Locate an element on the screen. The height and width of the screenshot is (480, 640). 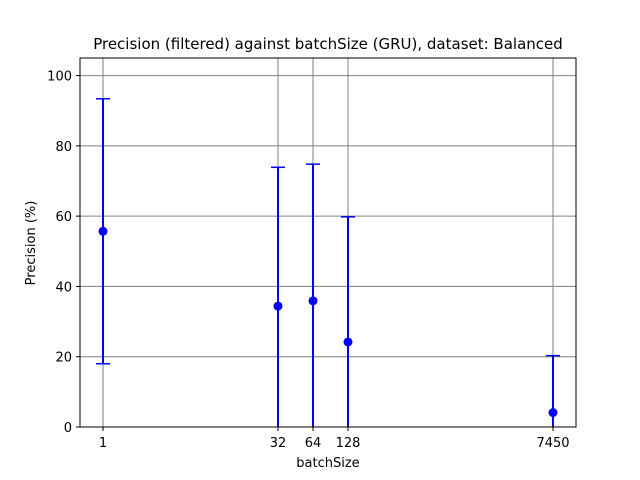
y-tick-label: 80 is located at coordinates (63, 147).